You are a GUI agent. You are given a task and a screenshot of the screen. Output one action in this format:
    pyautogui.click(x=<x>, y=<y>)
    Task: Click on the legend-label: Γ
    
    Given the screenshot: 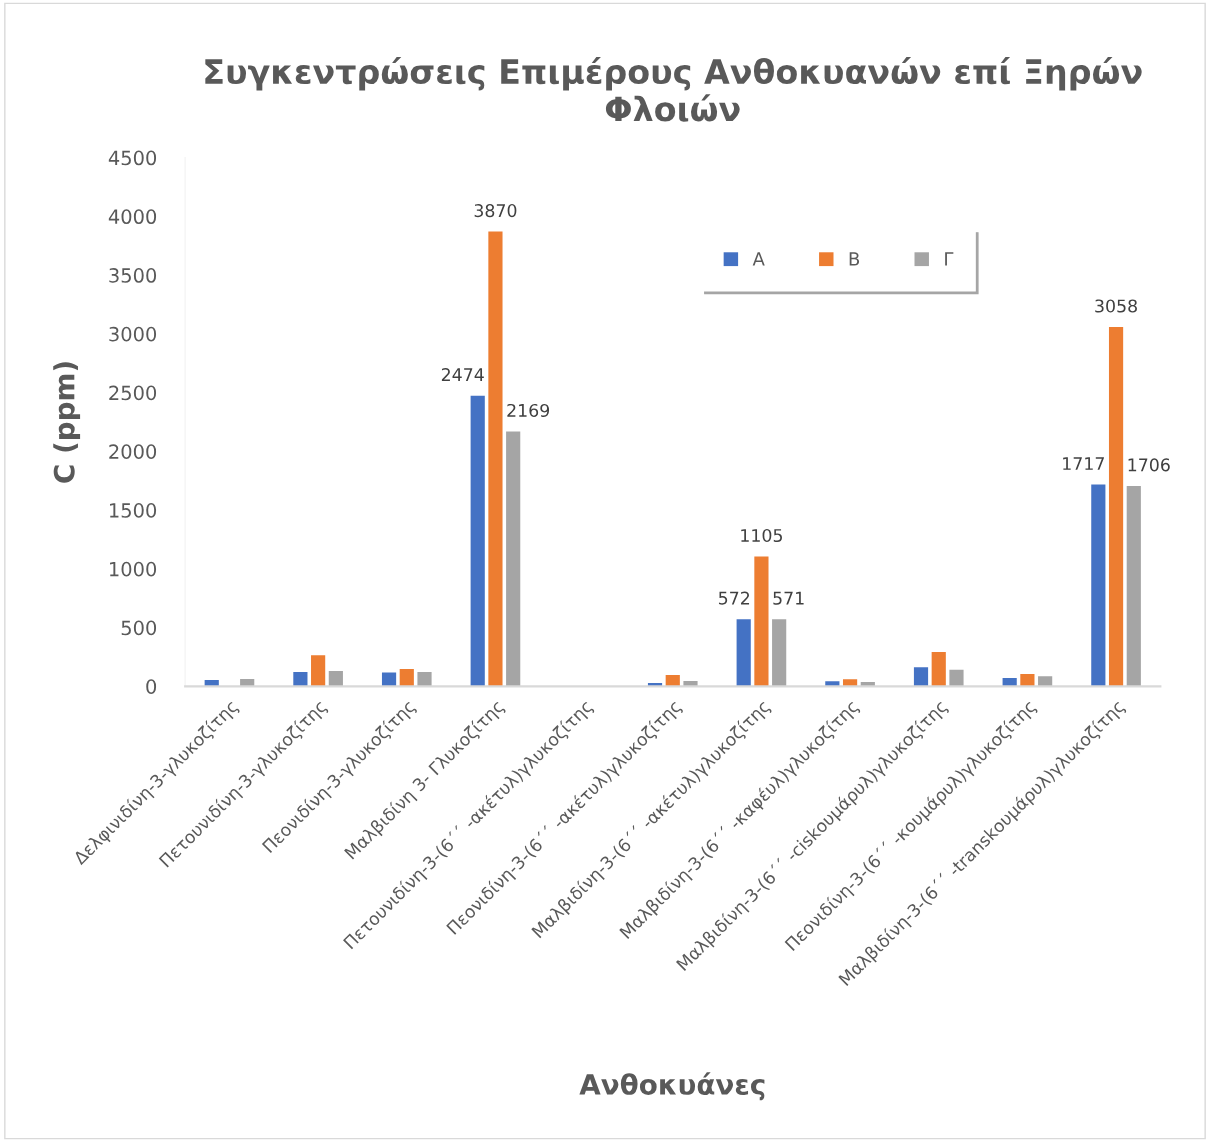 What is the action you would take?
    pyautogui.click(x=949, y=259)
    